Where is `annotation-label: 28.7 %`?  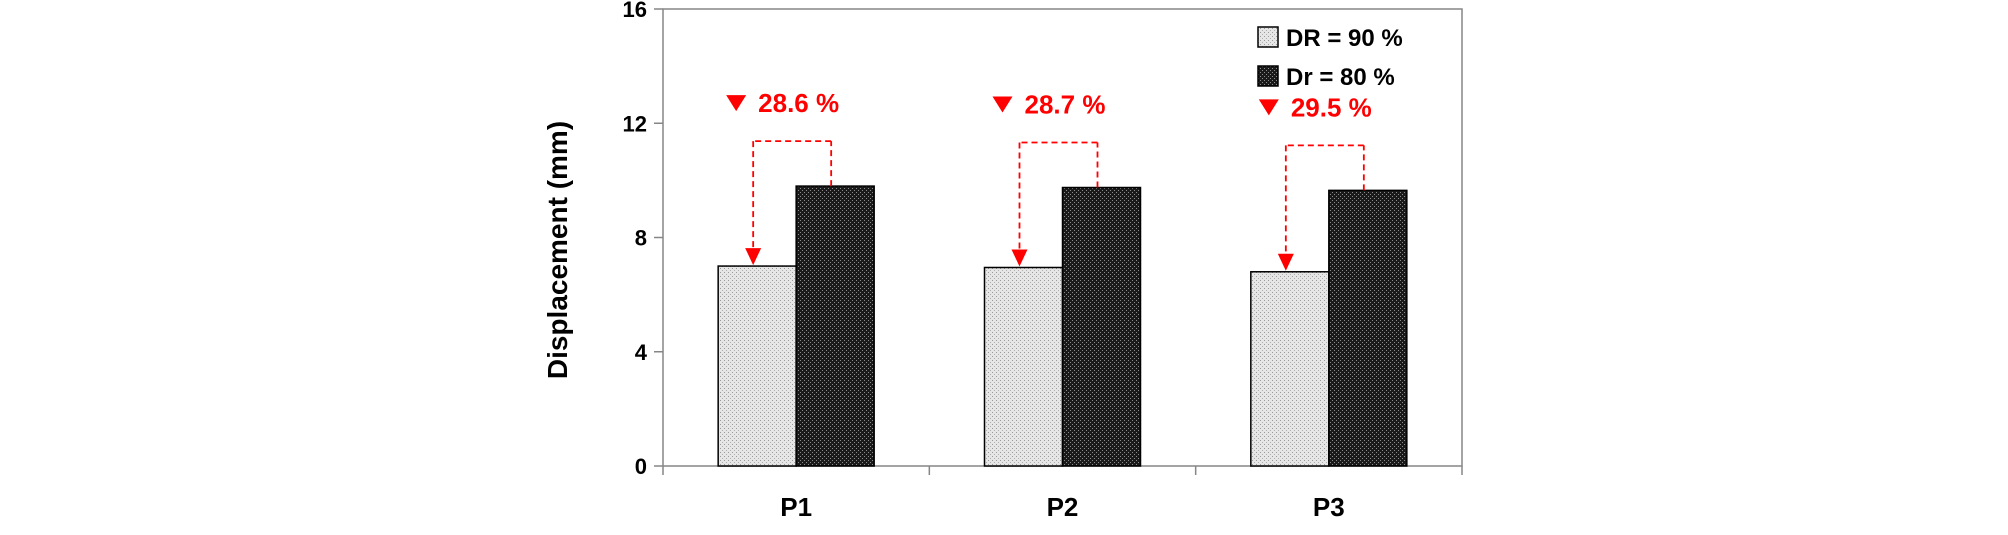 annotation-label: 28.7 % is located at coordinates (1065, 105).